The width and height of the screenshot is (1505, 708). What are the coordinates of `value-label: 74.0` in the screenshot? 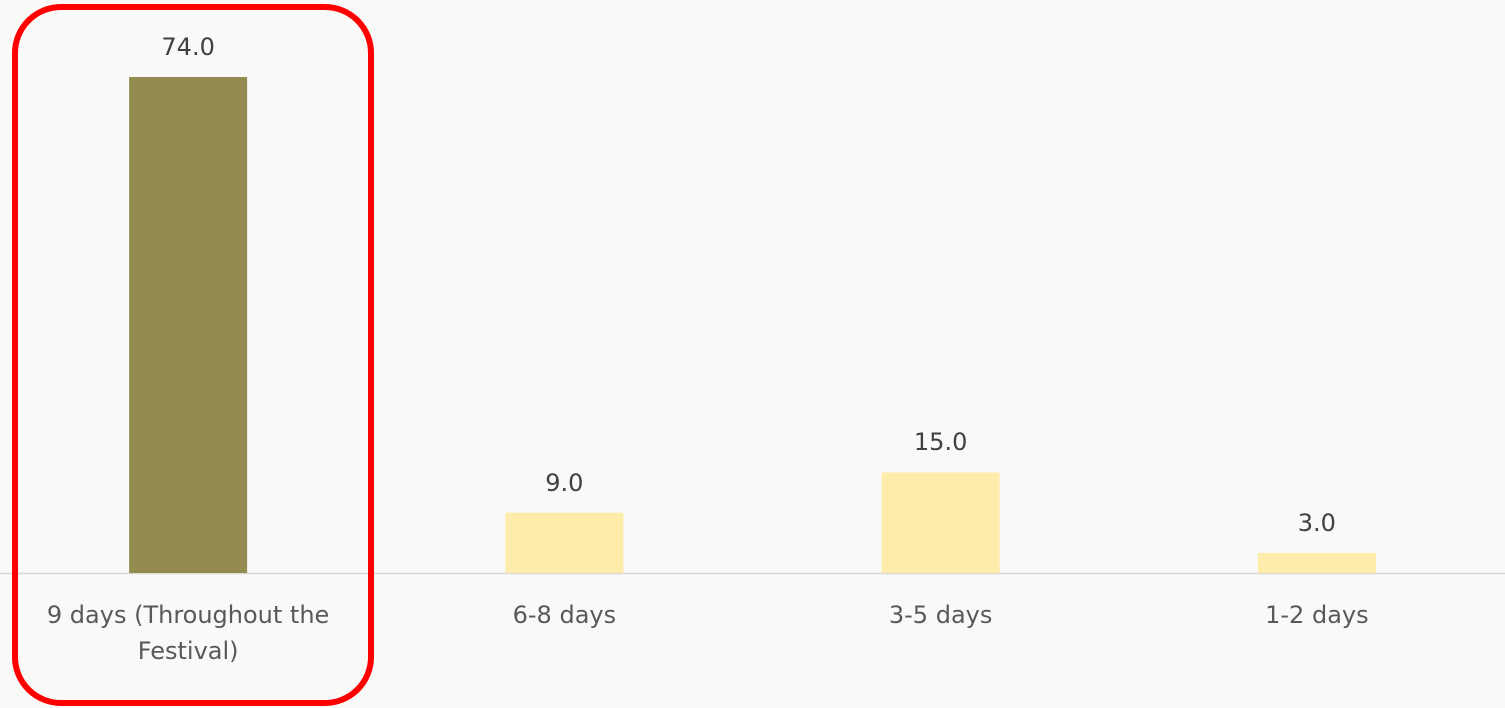 It's located at (188, 47).